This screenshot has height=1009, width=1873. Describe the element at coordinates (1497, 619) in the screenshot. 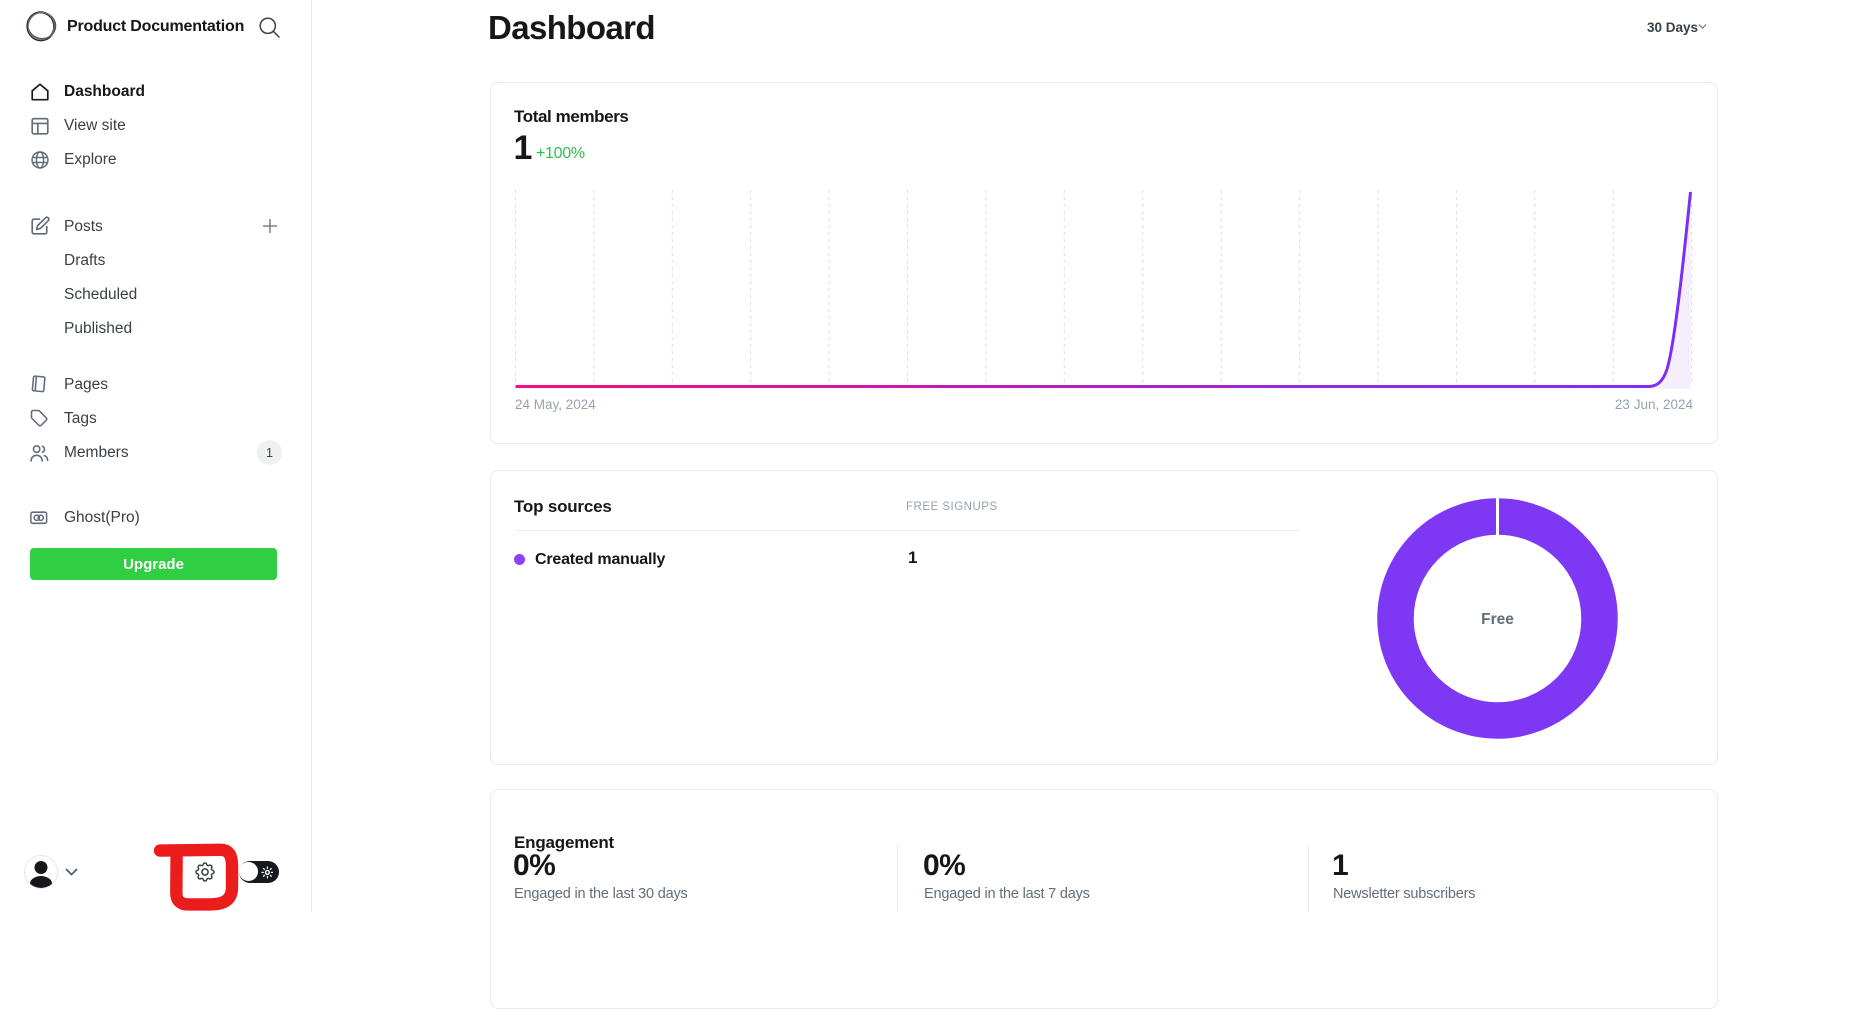

I see `svg-text: Free` at that location.